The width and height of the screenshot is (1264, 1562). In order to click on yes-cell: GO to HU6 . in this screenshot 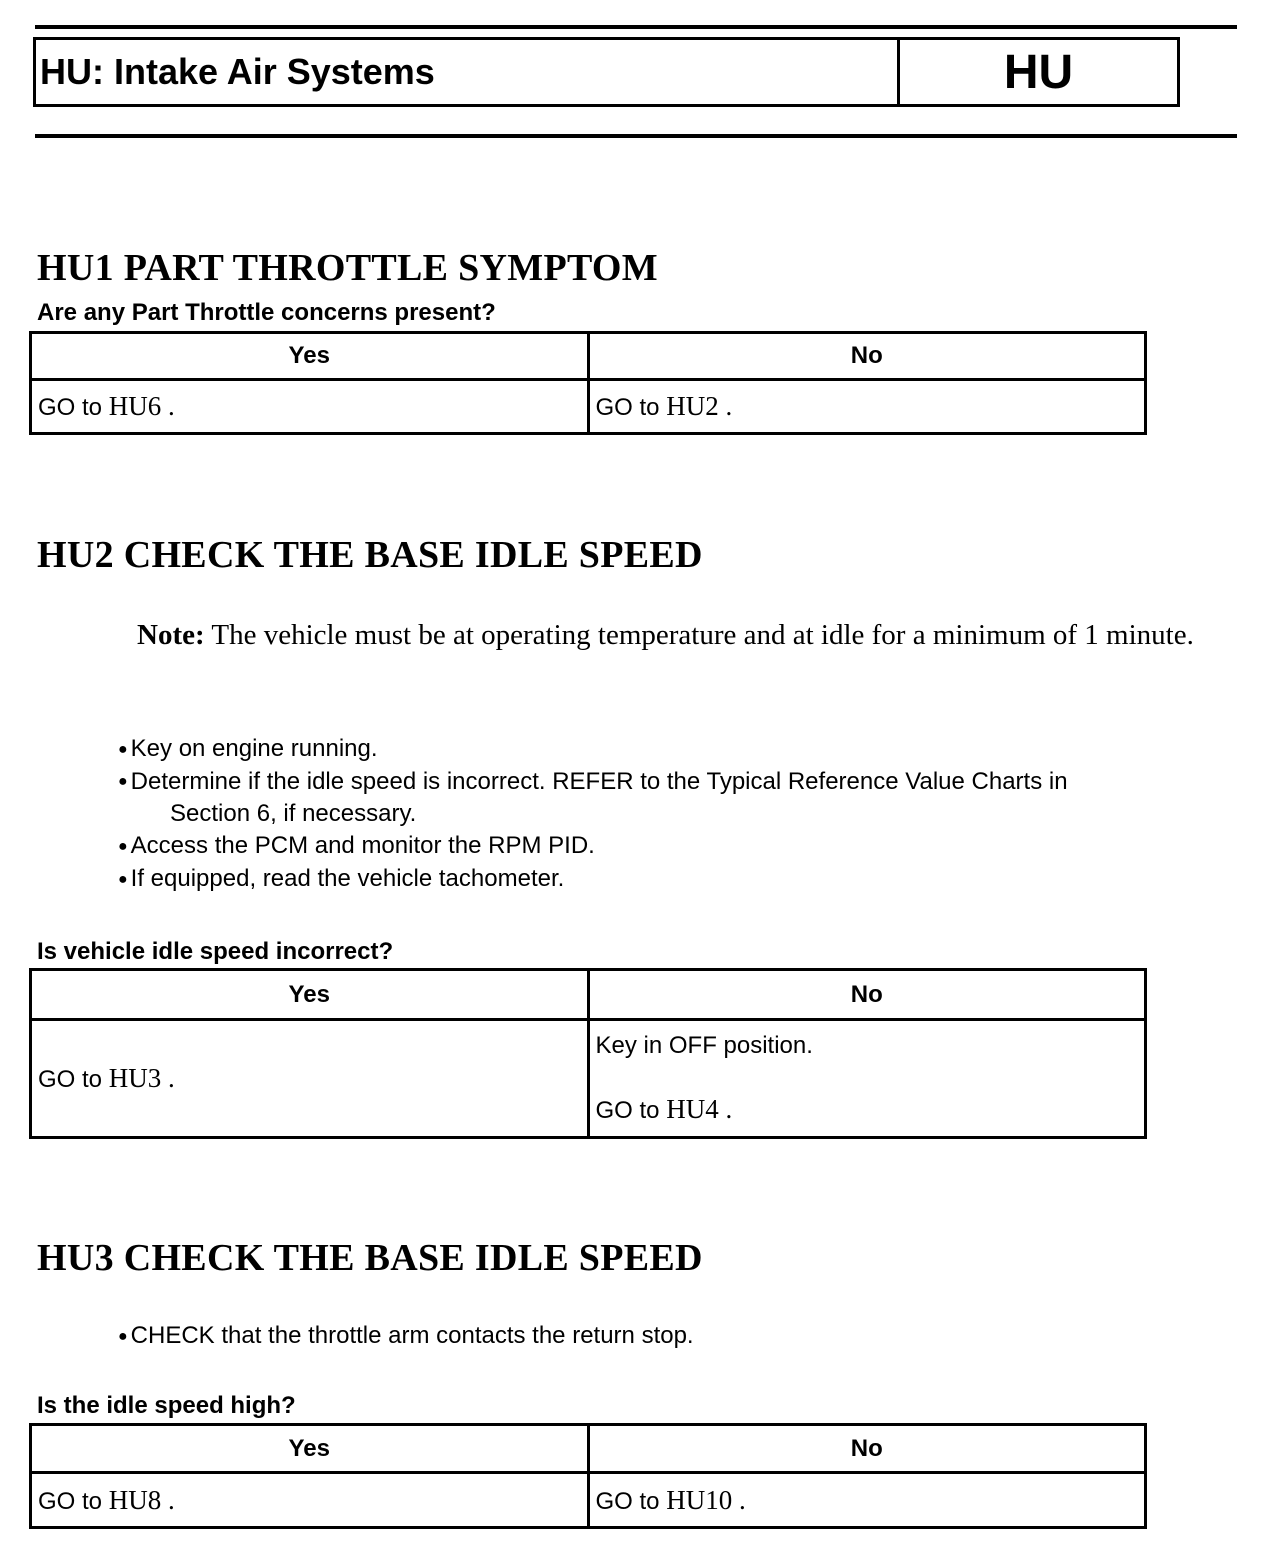, I will do `click(309, 406)`.